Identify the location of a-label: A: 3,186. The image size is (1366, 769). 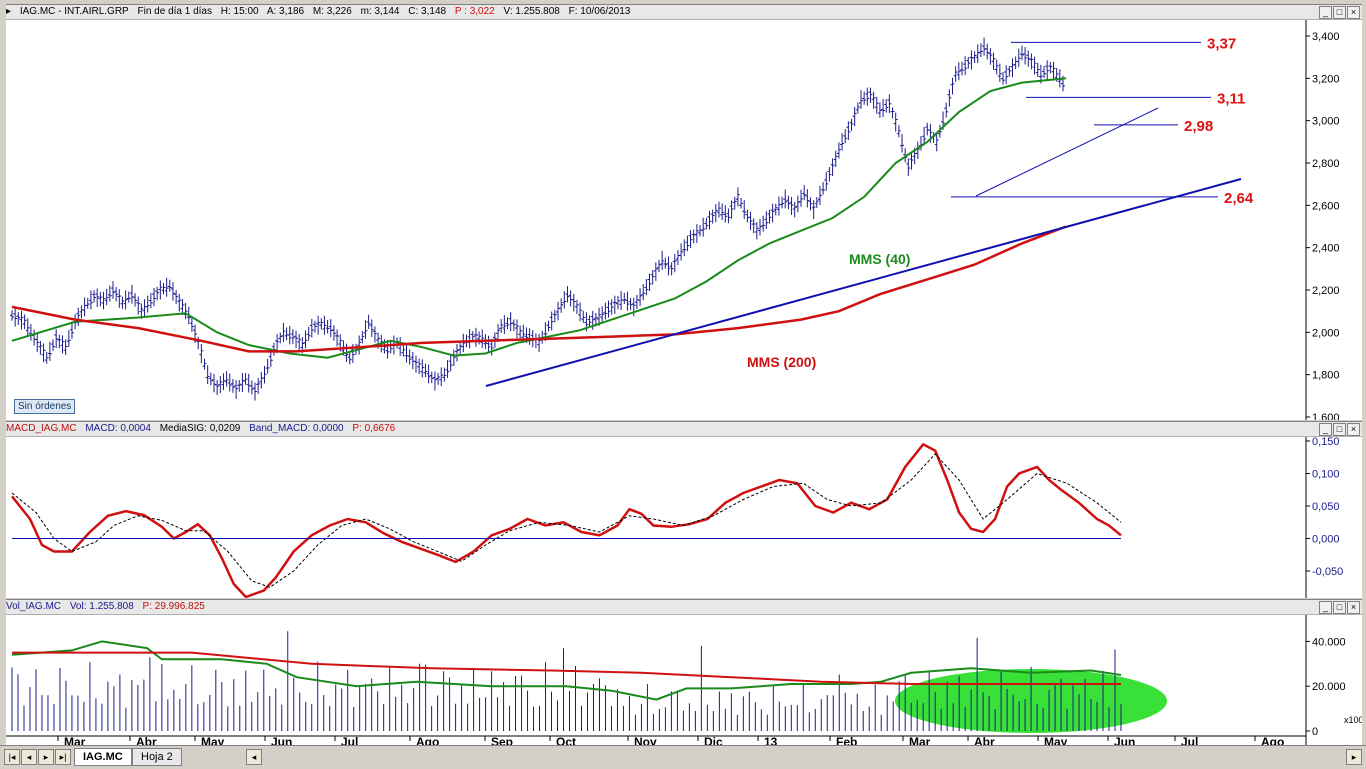
(285, 11).